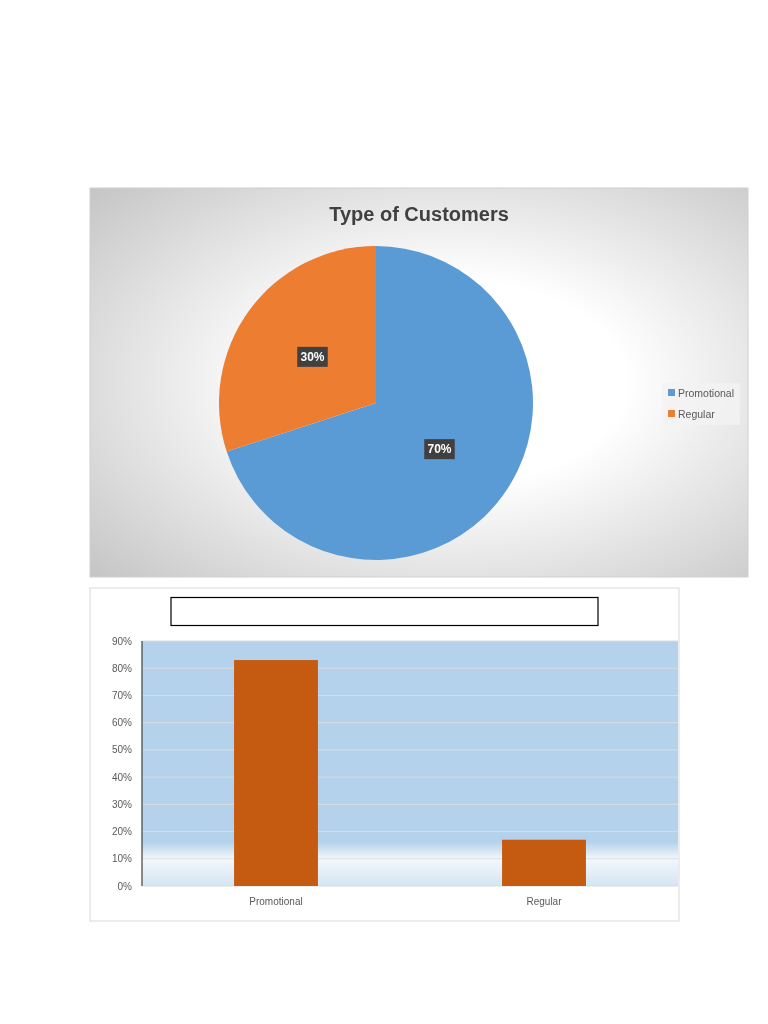  I want to click on y-tick-label: 30%, so click(122, 804).